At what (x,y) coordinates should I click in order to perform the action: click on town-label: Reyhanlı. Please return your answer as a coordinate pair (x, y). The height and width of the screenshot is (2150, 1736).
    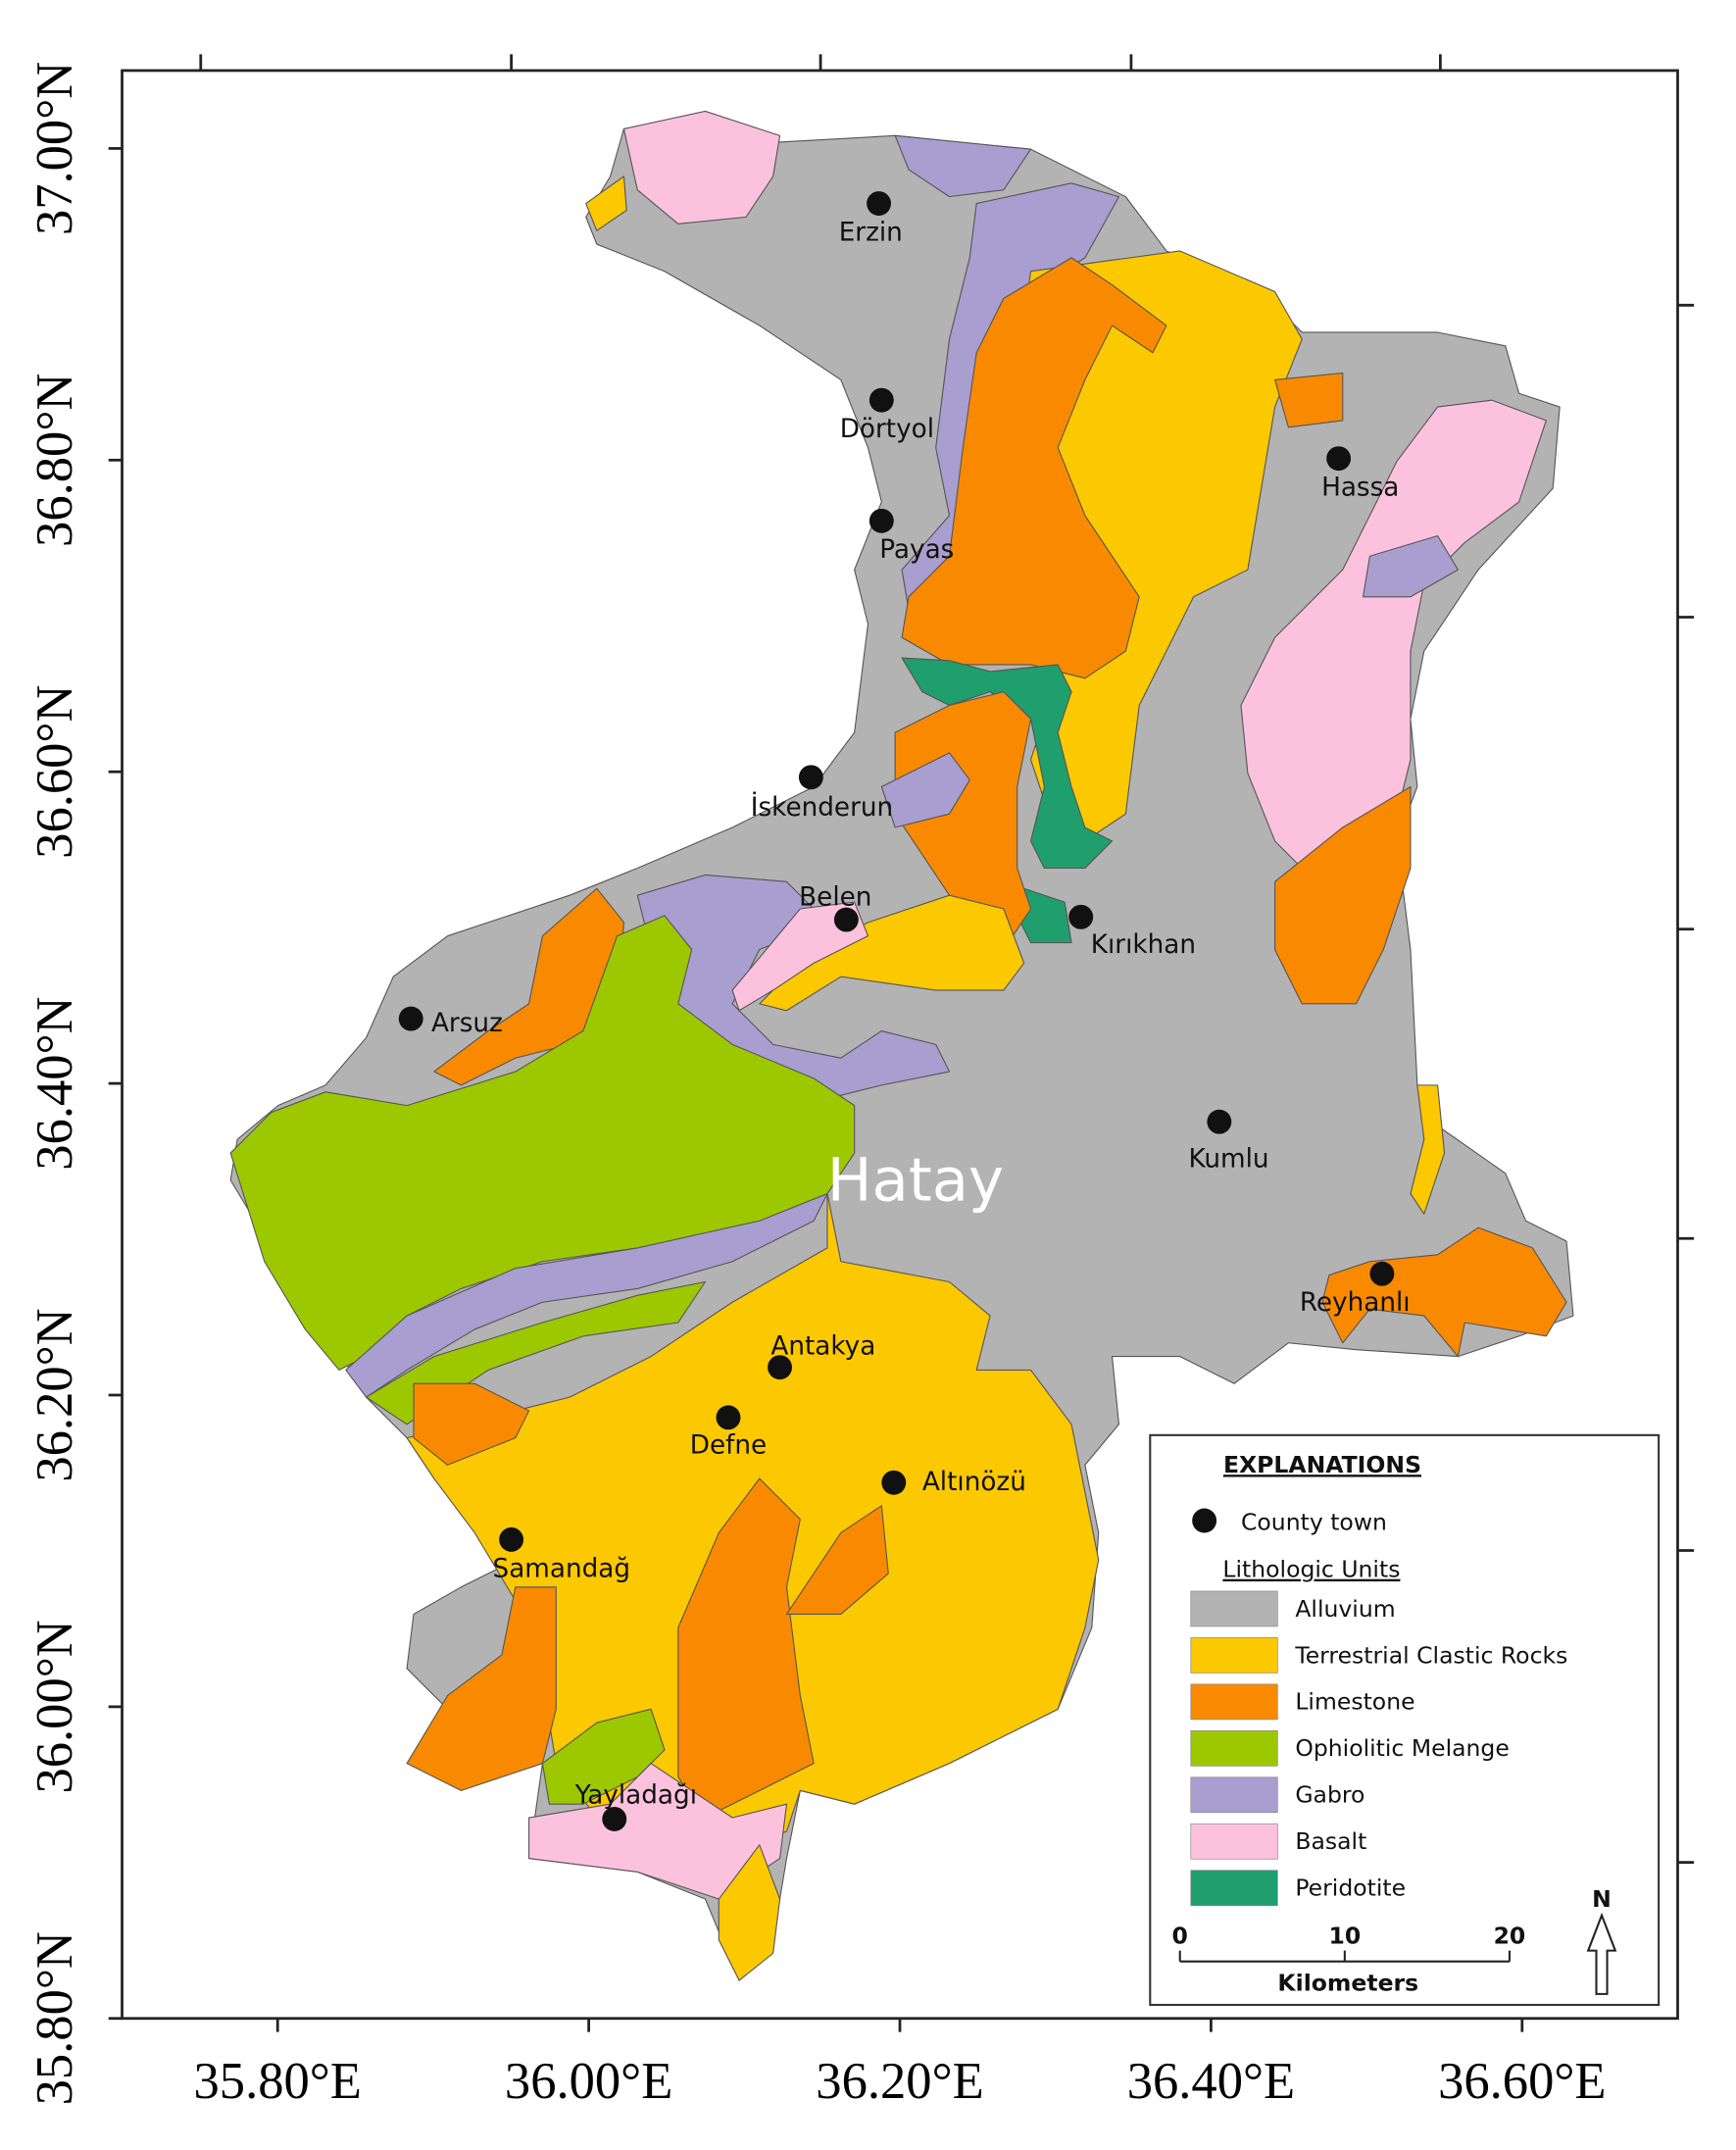
    Looking at the image, I should click on (1356, 1303).